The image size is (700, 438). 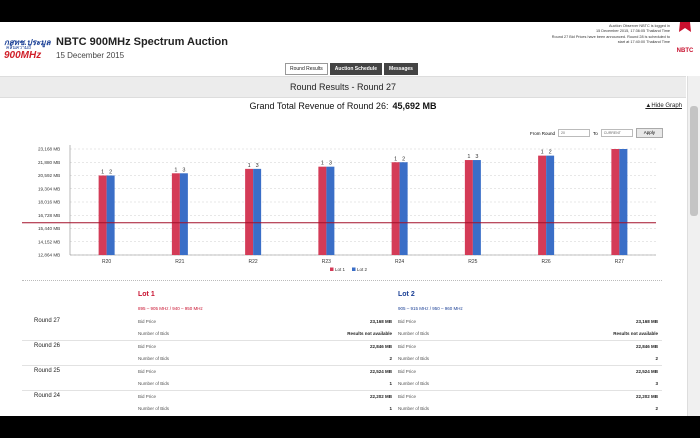 What do you see at coordinates (27, 42) in the screenshot?
I see `logo-line1: กสทช.ประมูล` at bounding box center [27, 42].